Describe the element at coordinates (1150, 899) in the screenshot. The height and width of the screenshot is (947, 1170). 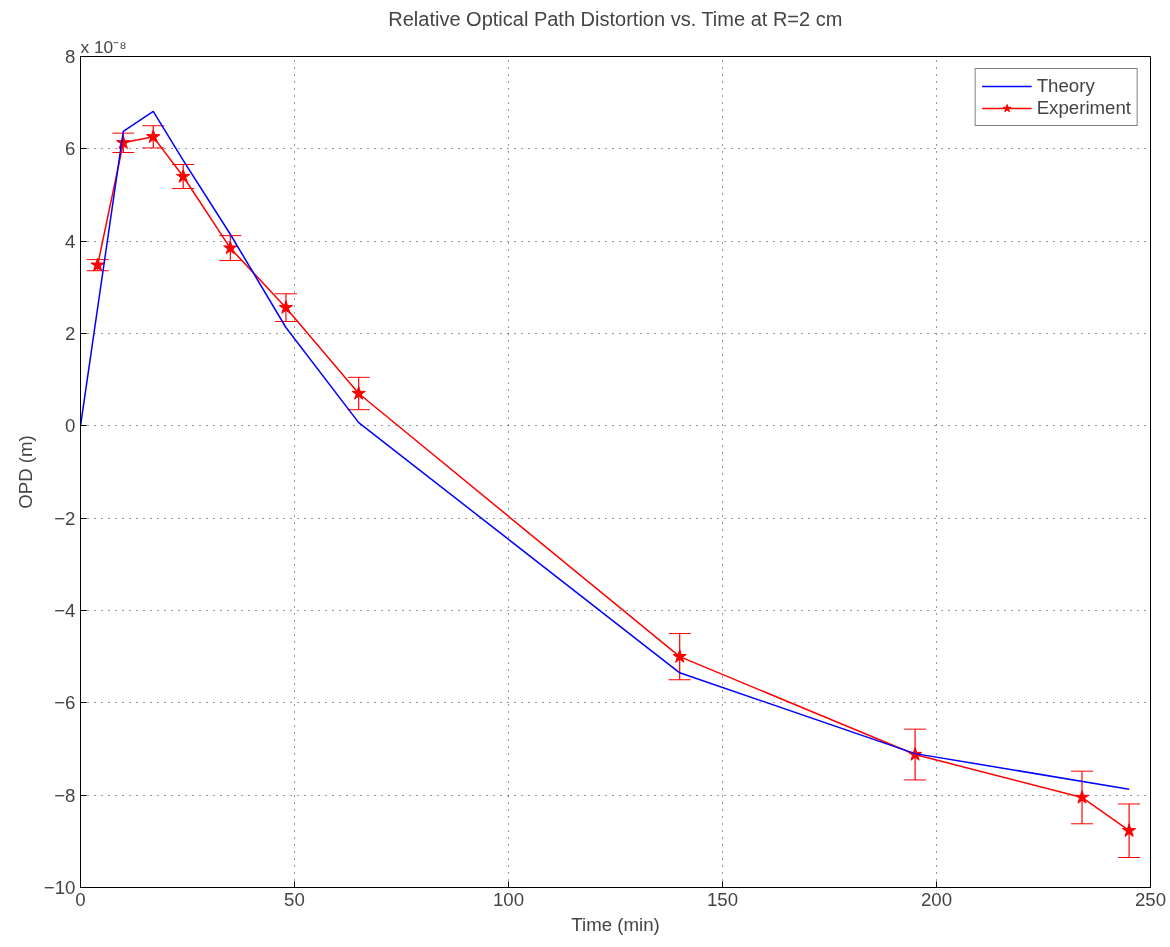
I see `x-tick-label: 250` at that location.